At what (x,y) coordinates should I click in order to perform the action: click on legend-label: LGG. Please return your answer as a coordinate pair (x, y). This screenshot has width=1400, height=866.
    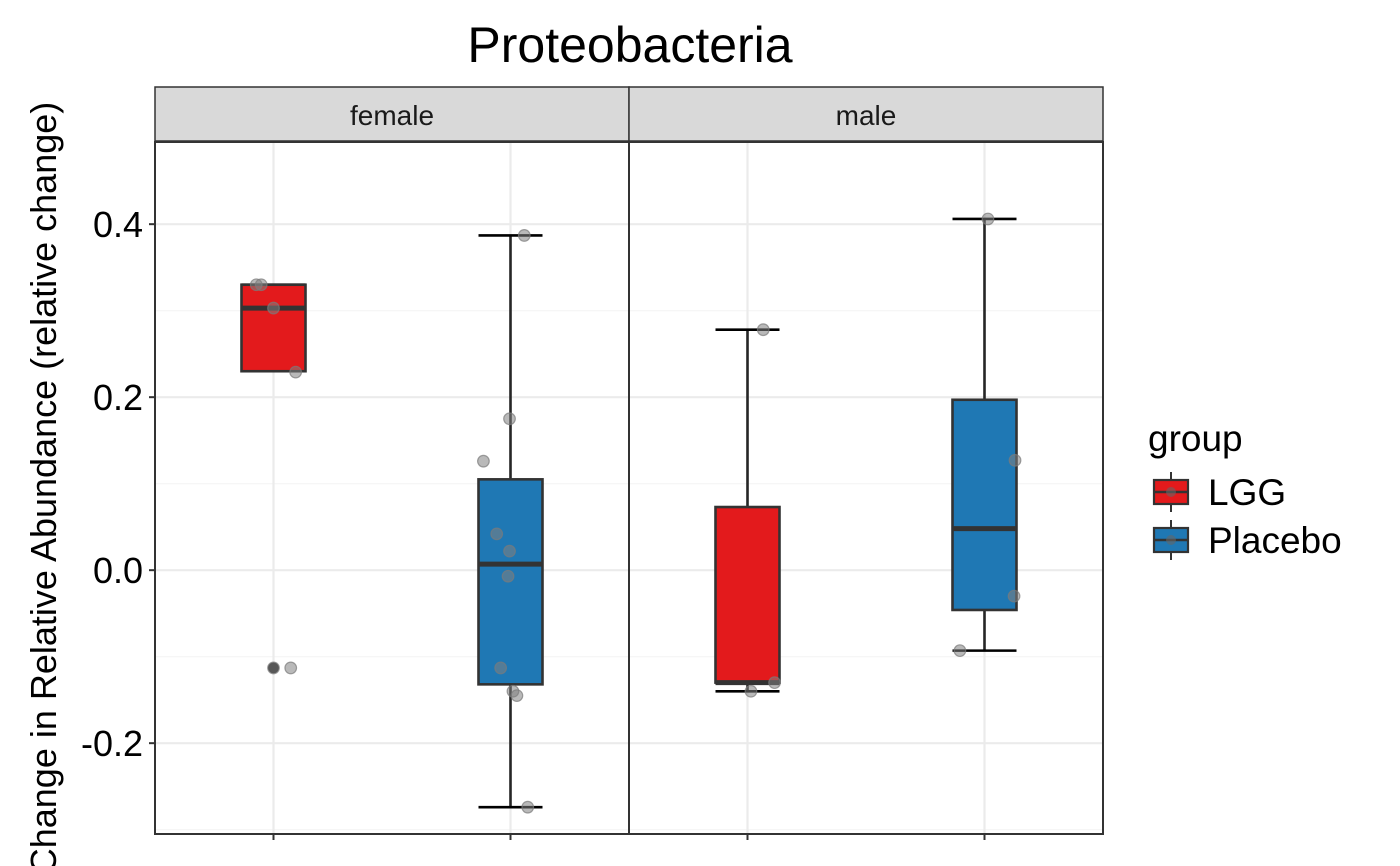
    Looking at the image, I should click on (1247, 492).